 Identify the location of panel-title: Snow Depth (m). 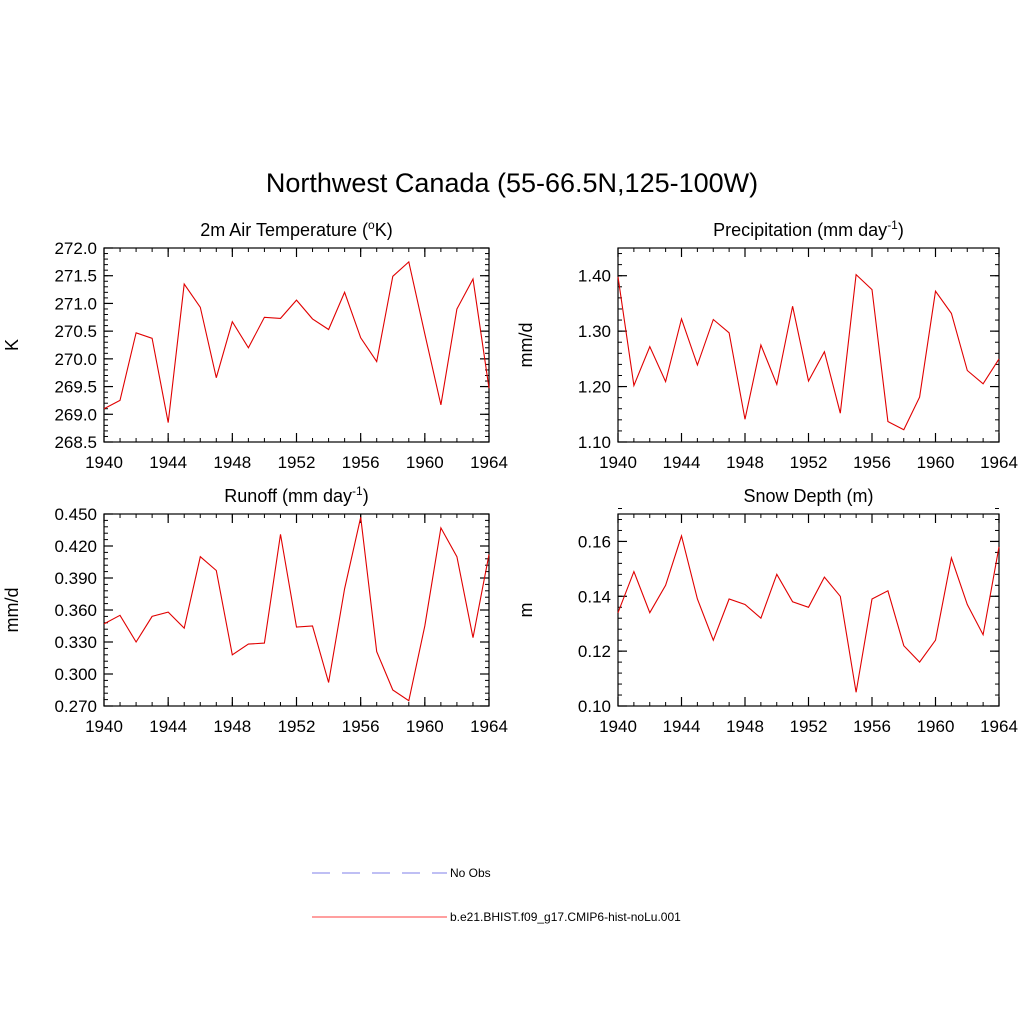
(808, 496).